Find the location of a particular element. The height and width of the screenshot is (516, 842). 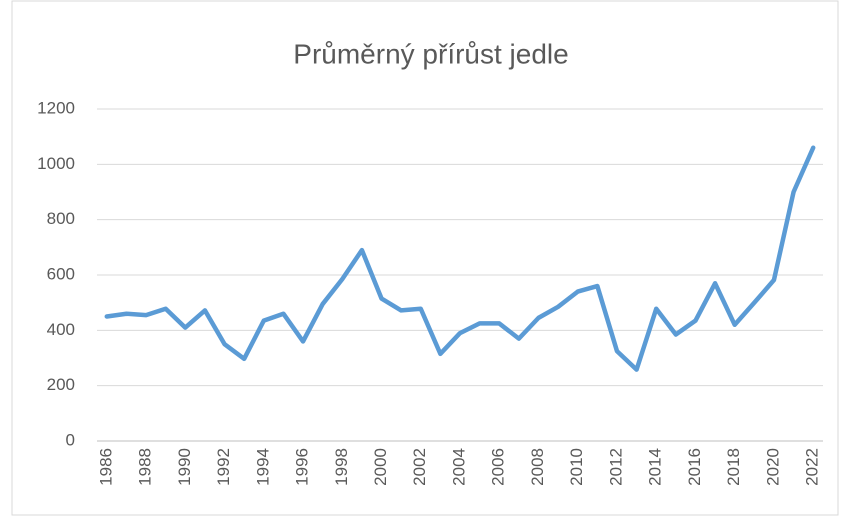

x-tick-label: 1994 is located at coordinates (262, 467).